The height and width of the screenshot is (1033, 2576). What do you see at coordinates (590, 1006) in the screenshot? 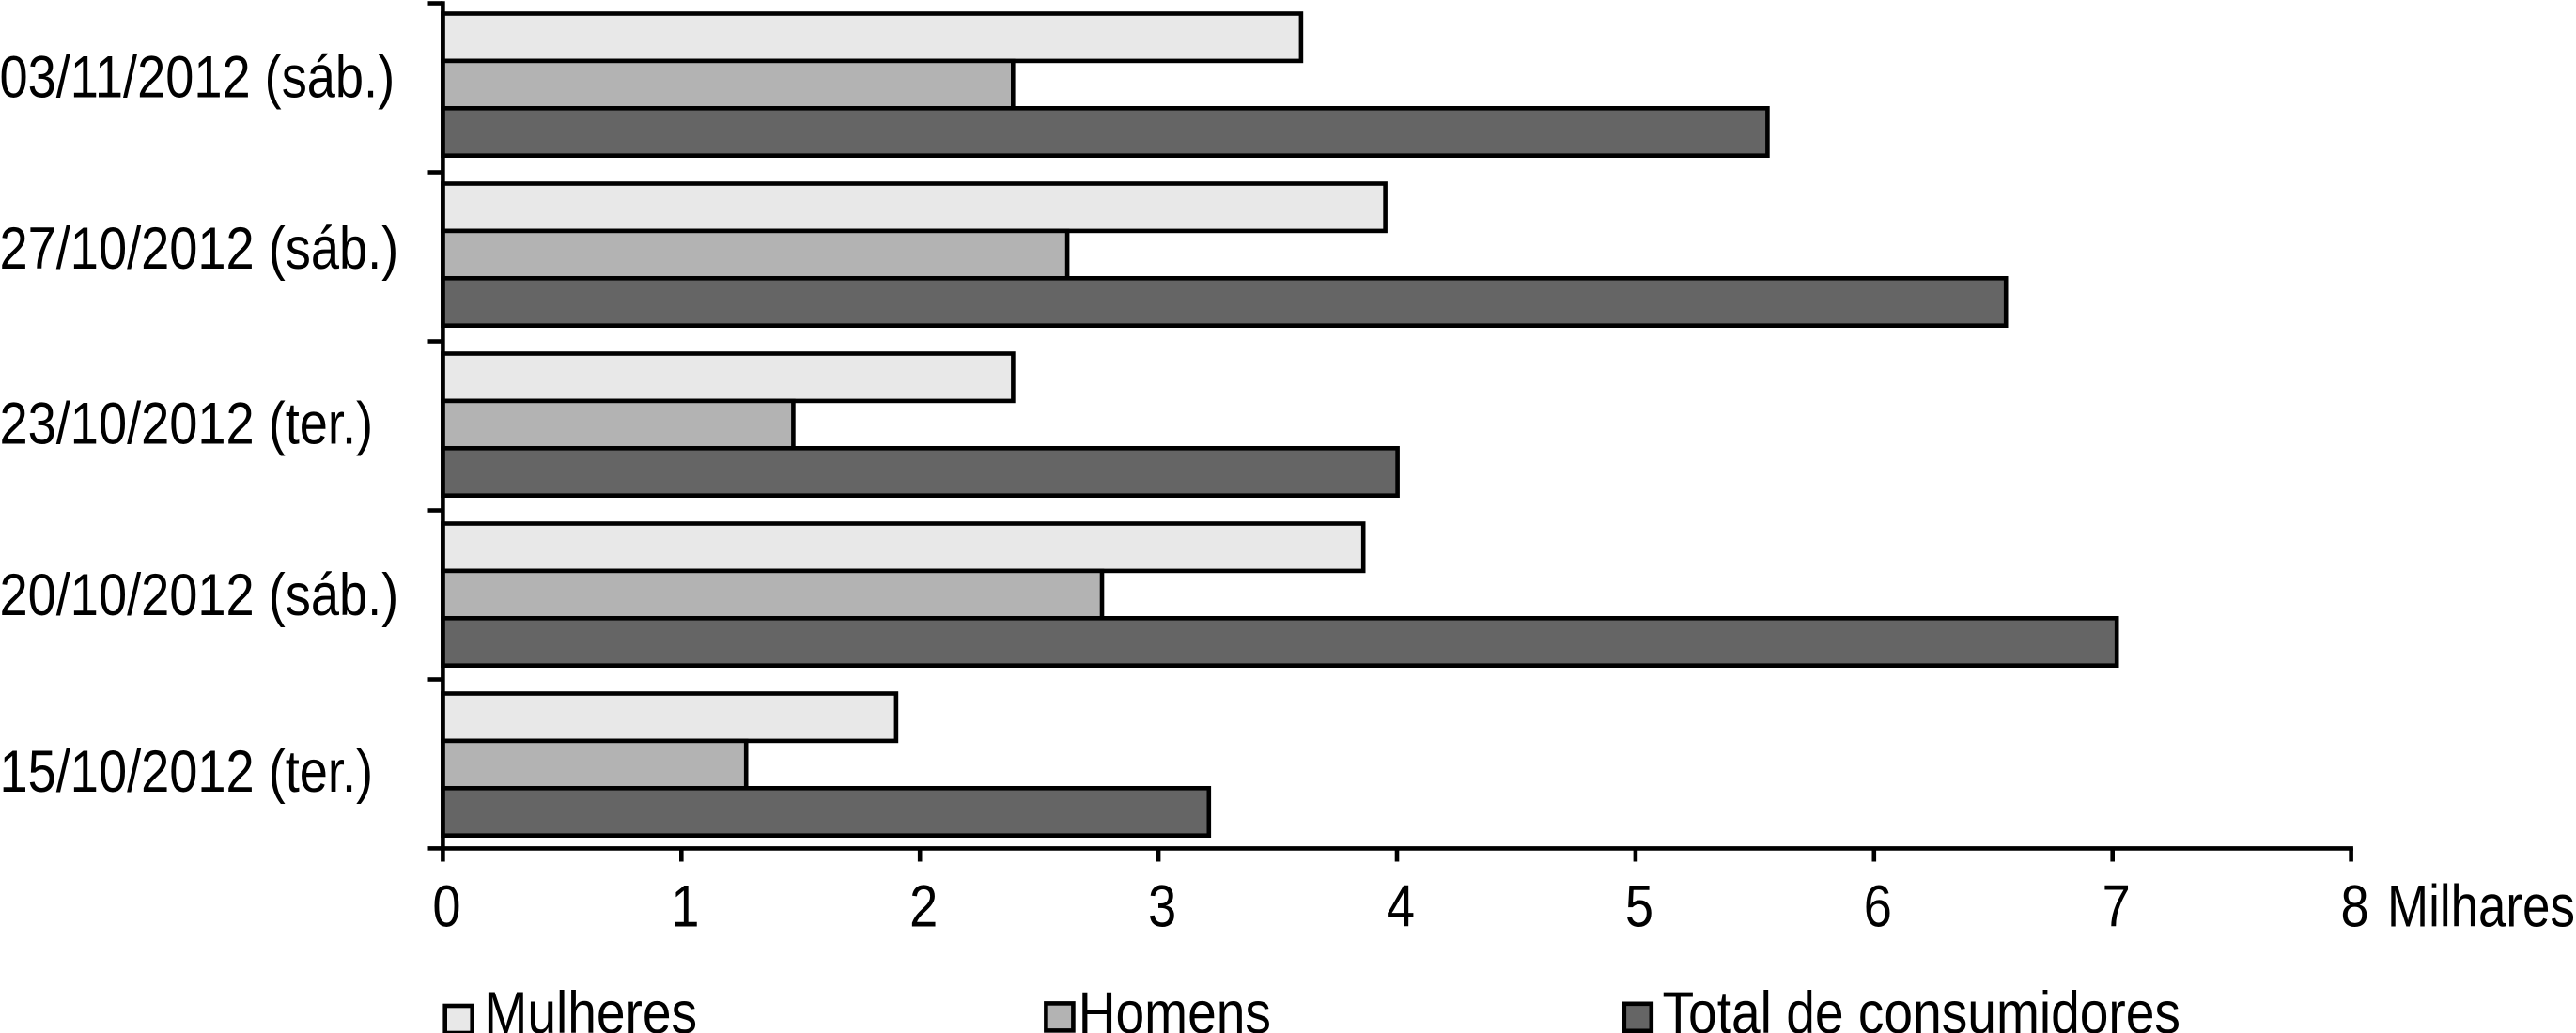
I see `svg-text: Mulheres` at bounding box center [590, 1006].